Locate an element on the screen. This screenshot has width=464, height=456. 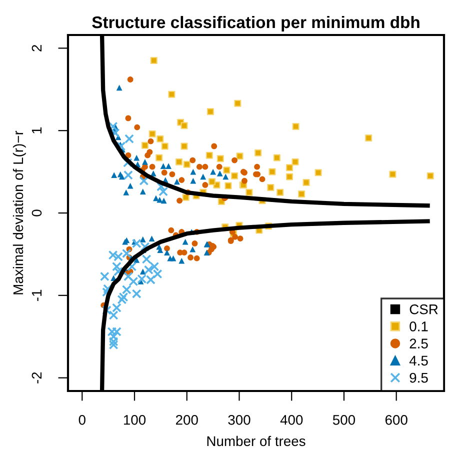
y-tick-label: 1 is located at coordinates (37, 130).